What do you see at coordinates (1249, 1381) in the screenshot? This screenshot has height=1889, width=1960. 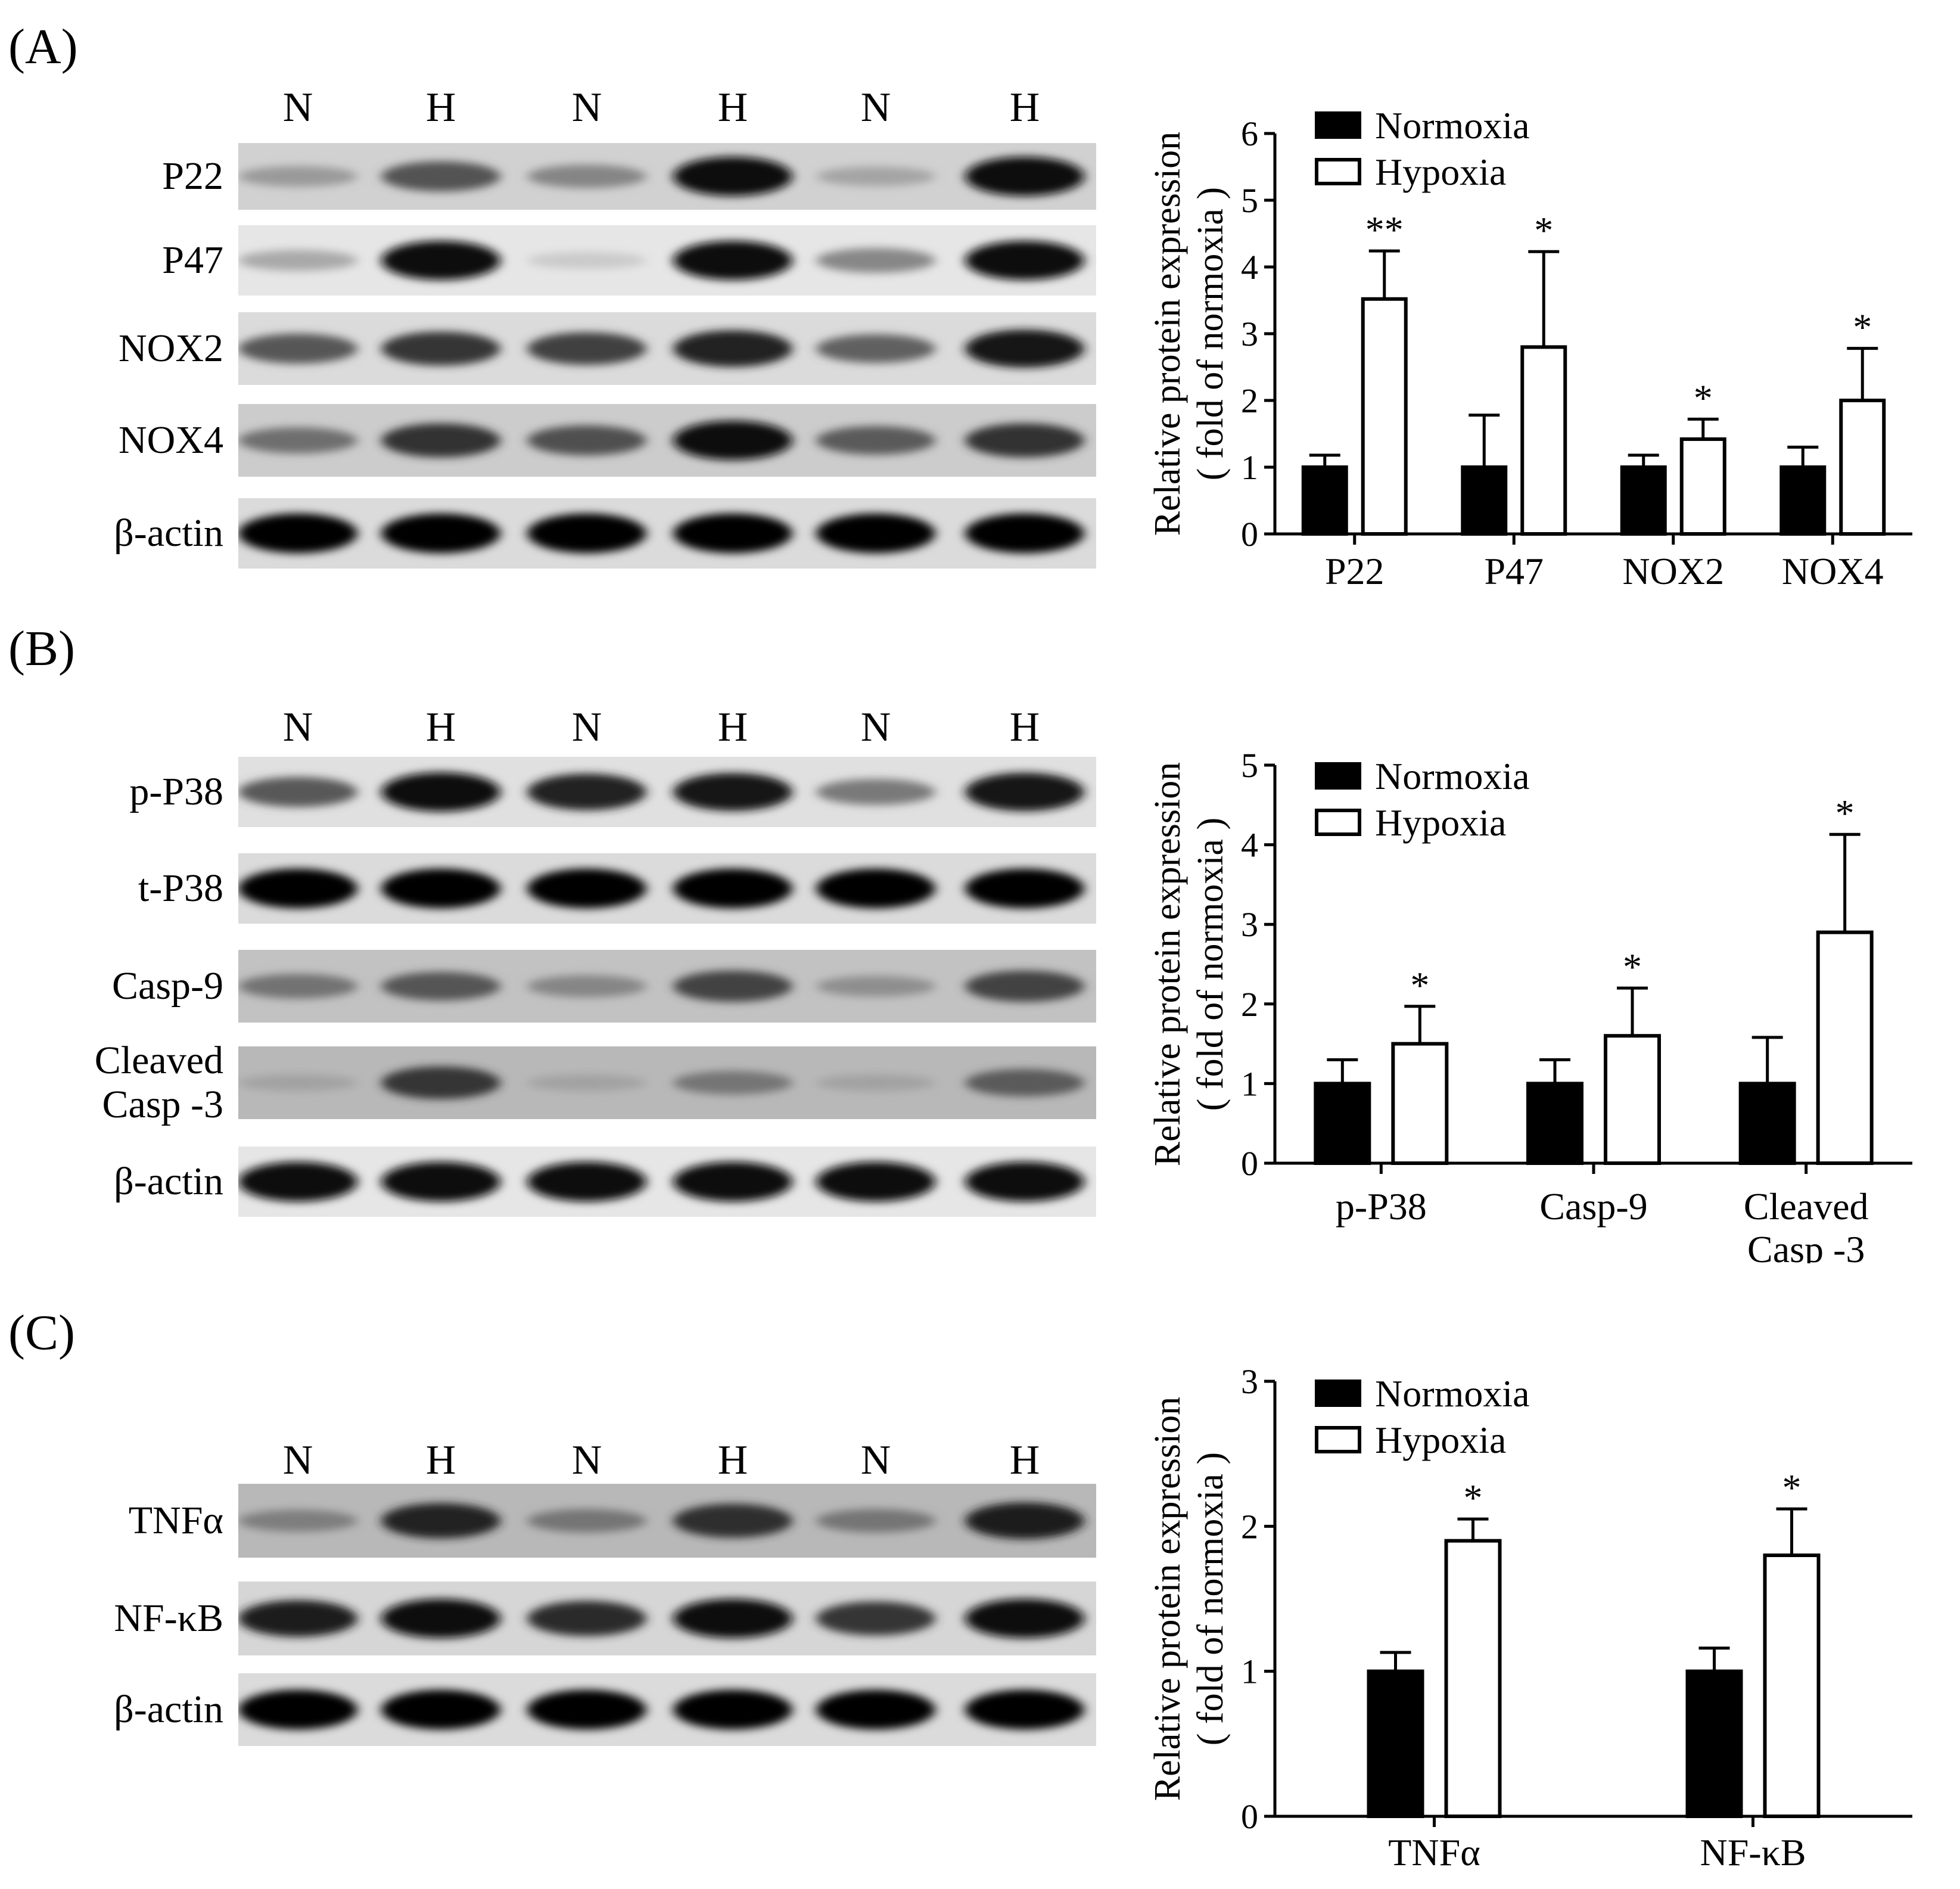 I see `y-tick-label: 3` at bounding box center [1249, 1381].